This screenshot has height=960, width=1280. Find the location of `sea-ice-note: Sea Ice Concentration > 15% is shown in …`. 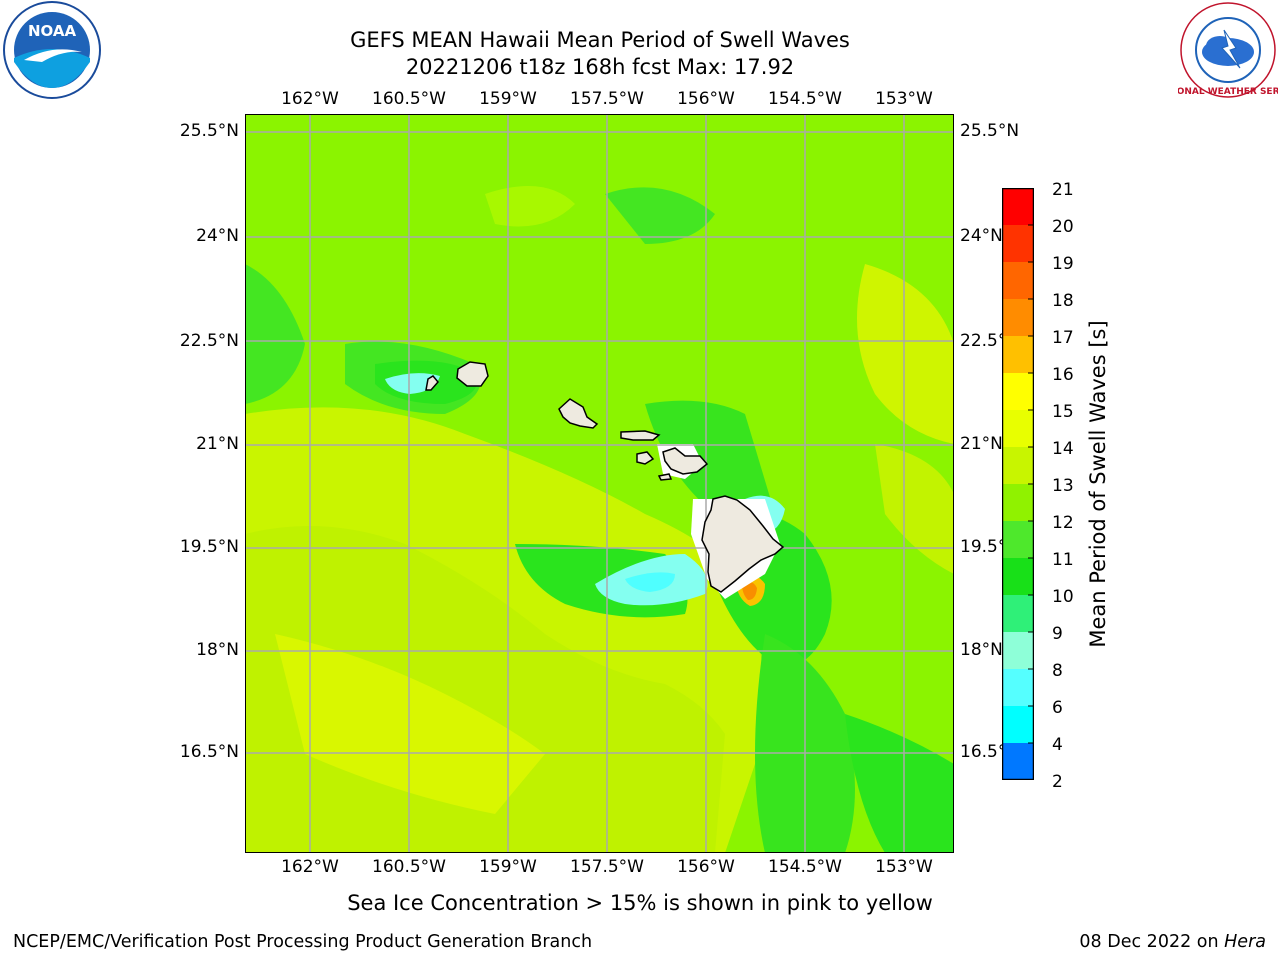

sea-ice-note: Sea Ice Concentration > 15% is shown in … is located at coordinates (640, 903).